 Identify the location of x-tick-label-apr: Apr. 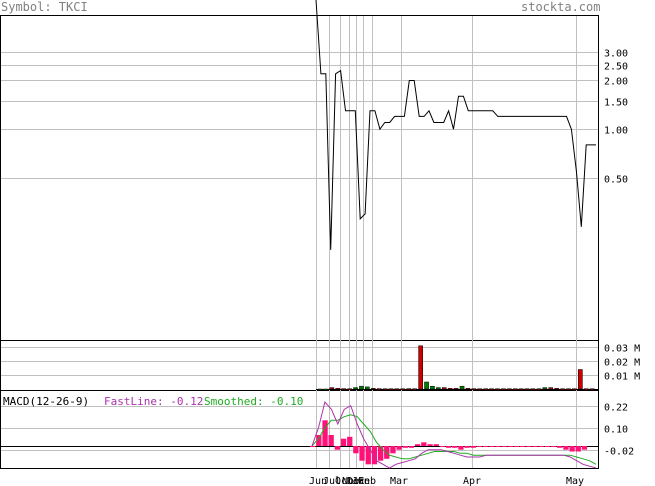
(472, 481).